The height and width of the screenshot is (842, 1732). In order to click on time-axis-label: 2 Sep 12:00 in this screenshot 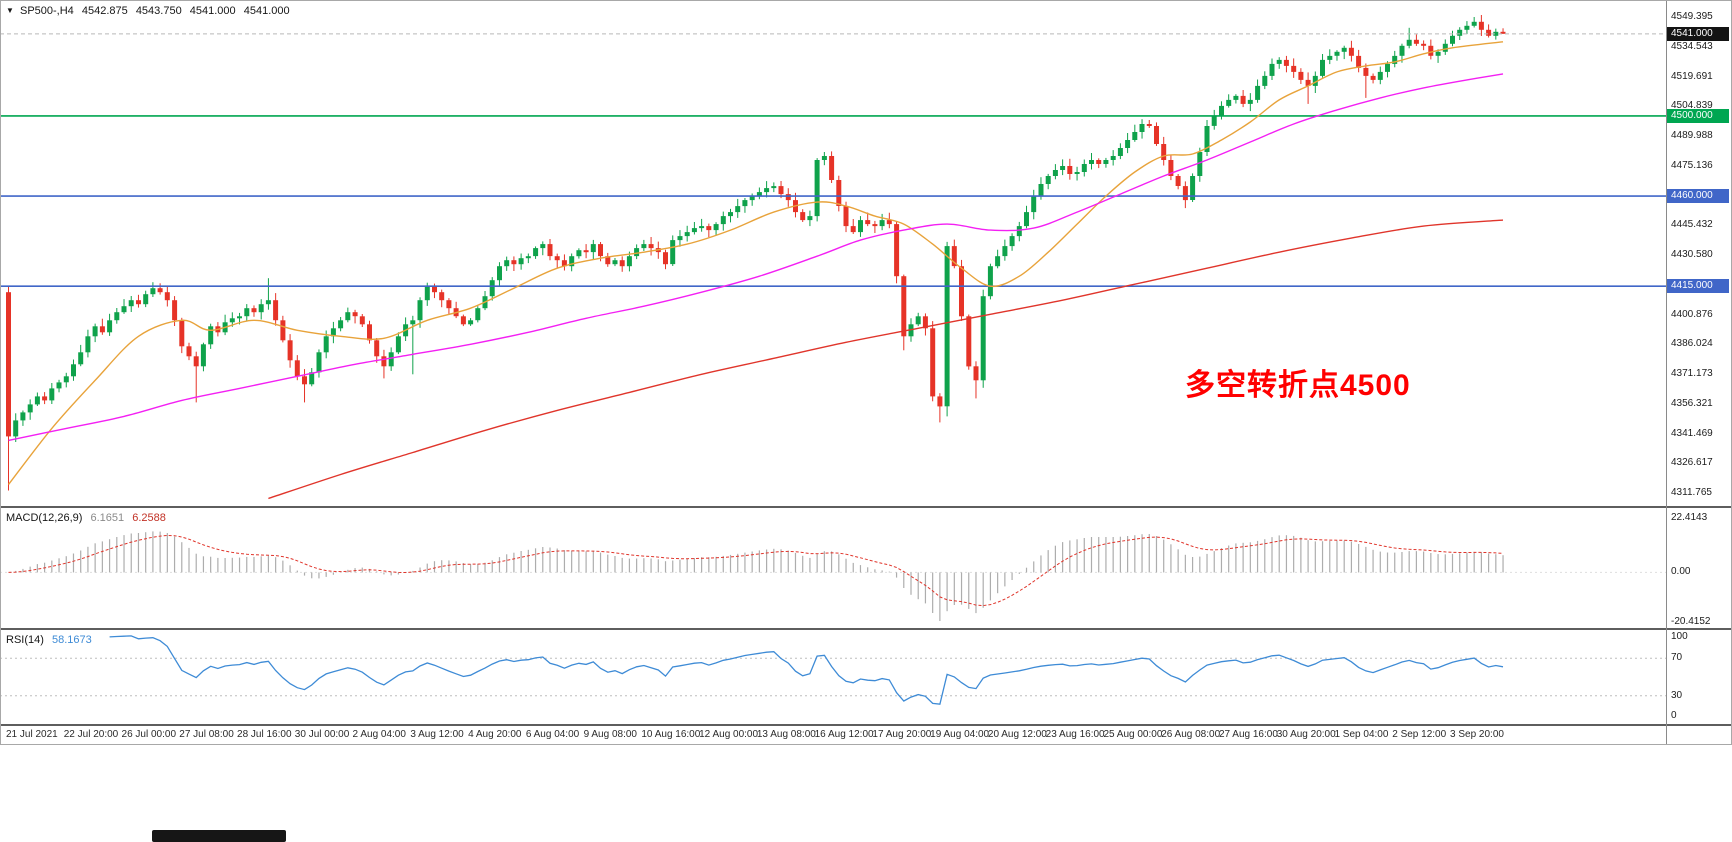, I will do `click(1419, 734)`.